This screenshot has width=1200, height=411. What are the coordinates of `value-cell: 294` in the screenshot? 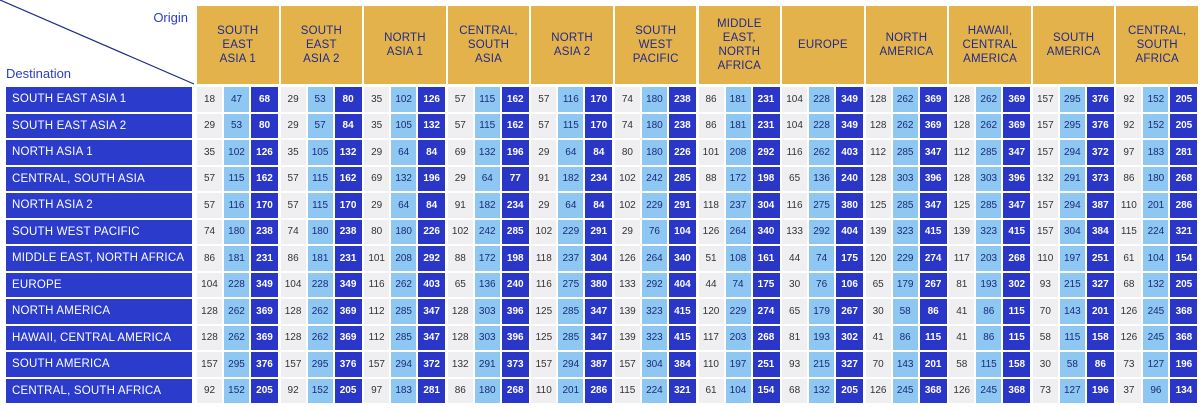 It's located at (1072, 205).